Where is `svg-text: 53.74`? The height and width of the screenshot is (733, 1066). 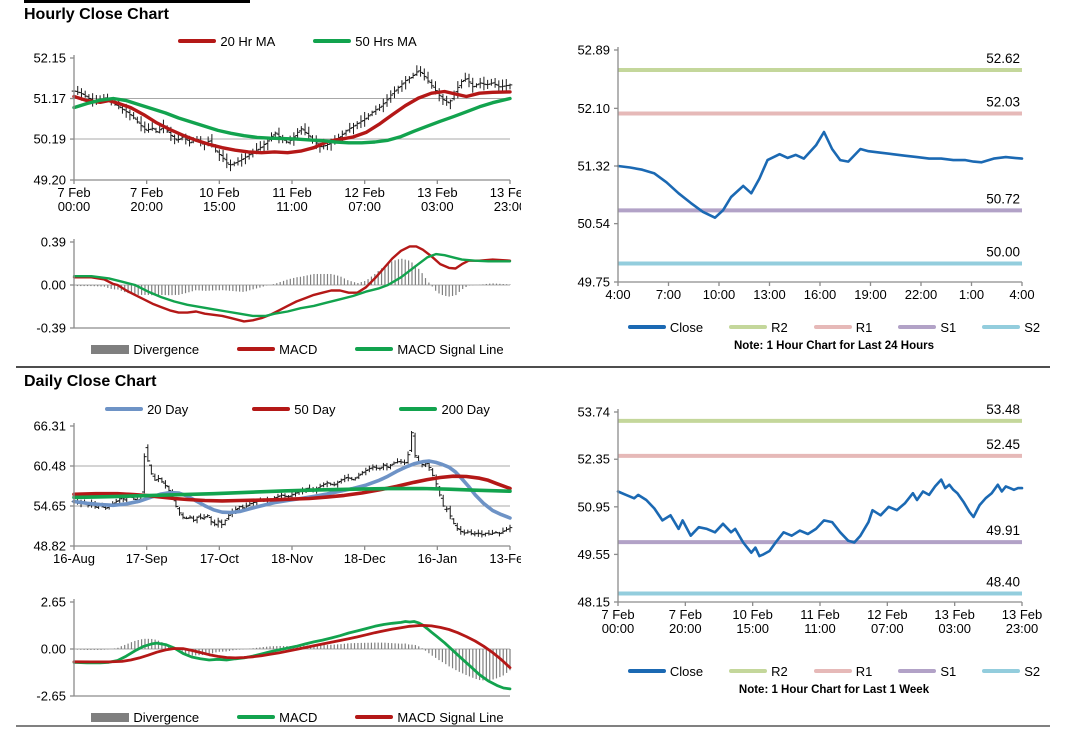 svg-text: 53.74 is located at coordinates (593, 412).